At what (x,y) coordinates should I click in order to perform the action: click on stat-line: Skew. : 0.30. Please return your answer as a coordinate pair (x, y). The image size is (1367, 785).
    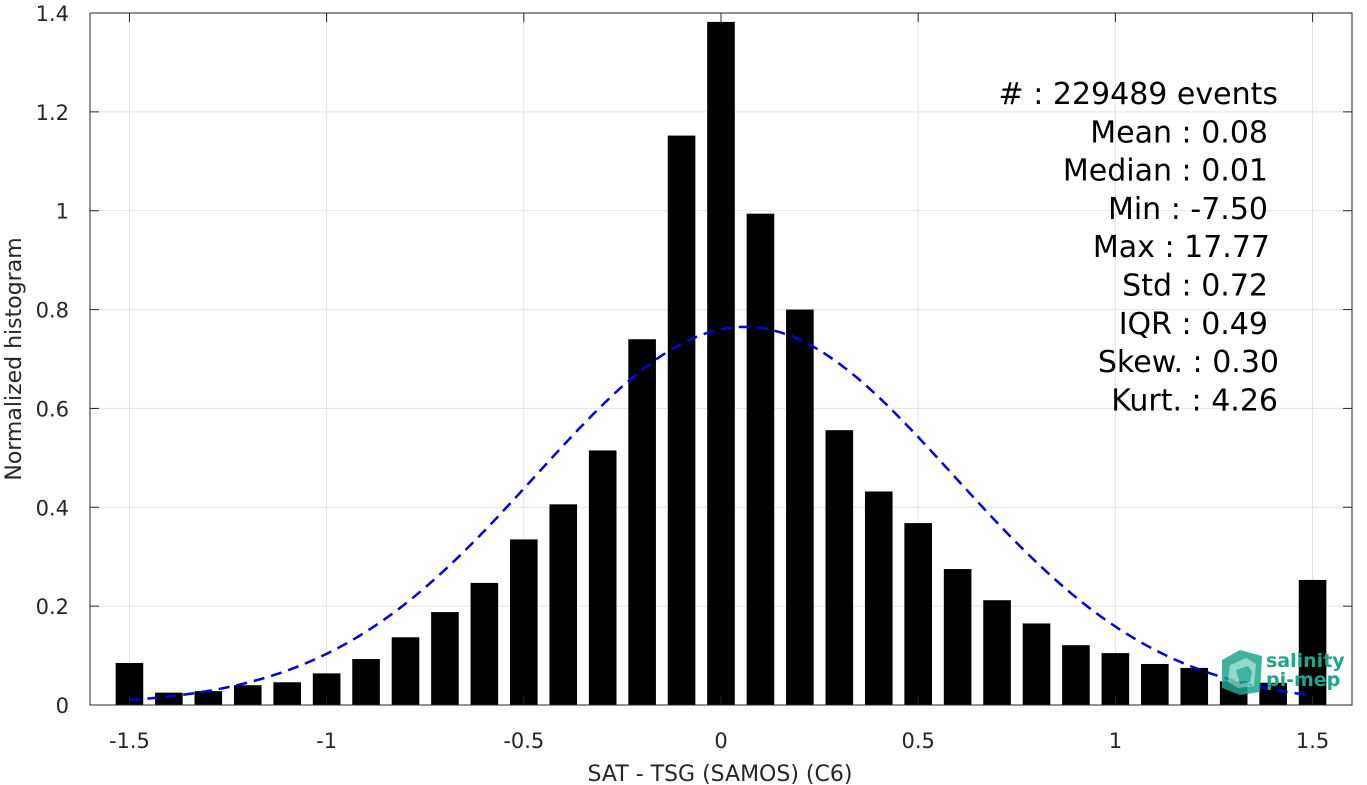
    Looking at the image, I should click on (1188, 362).